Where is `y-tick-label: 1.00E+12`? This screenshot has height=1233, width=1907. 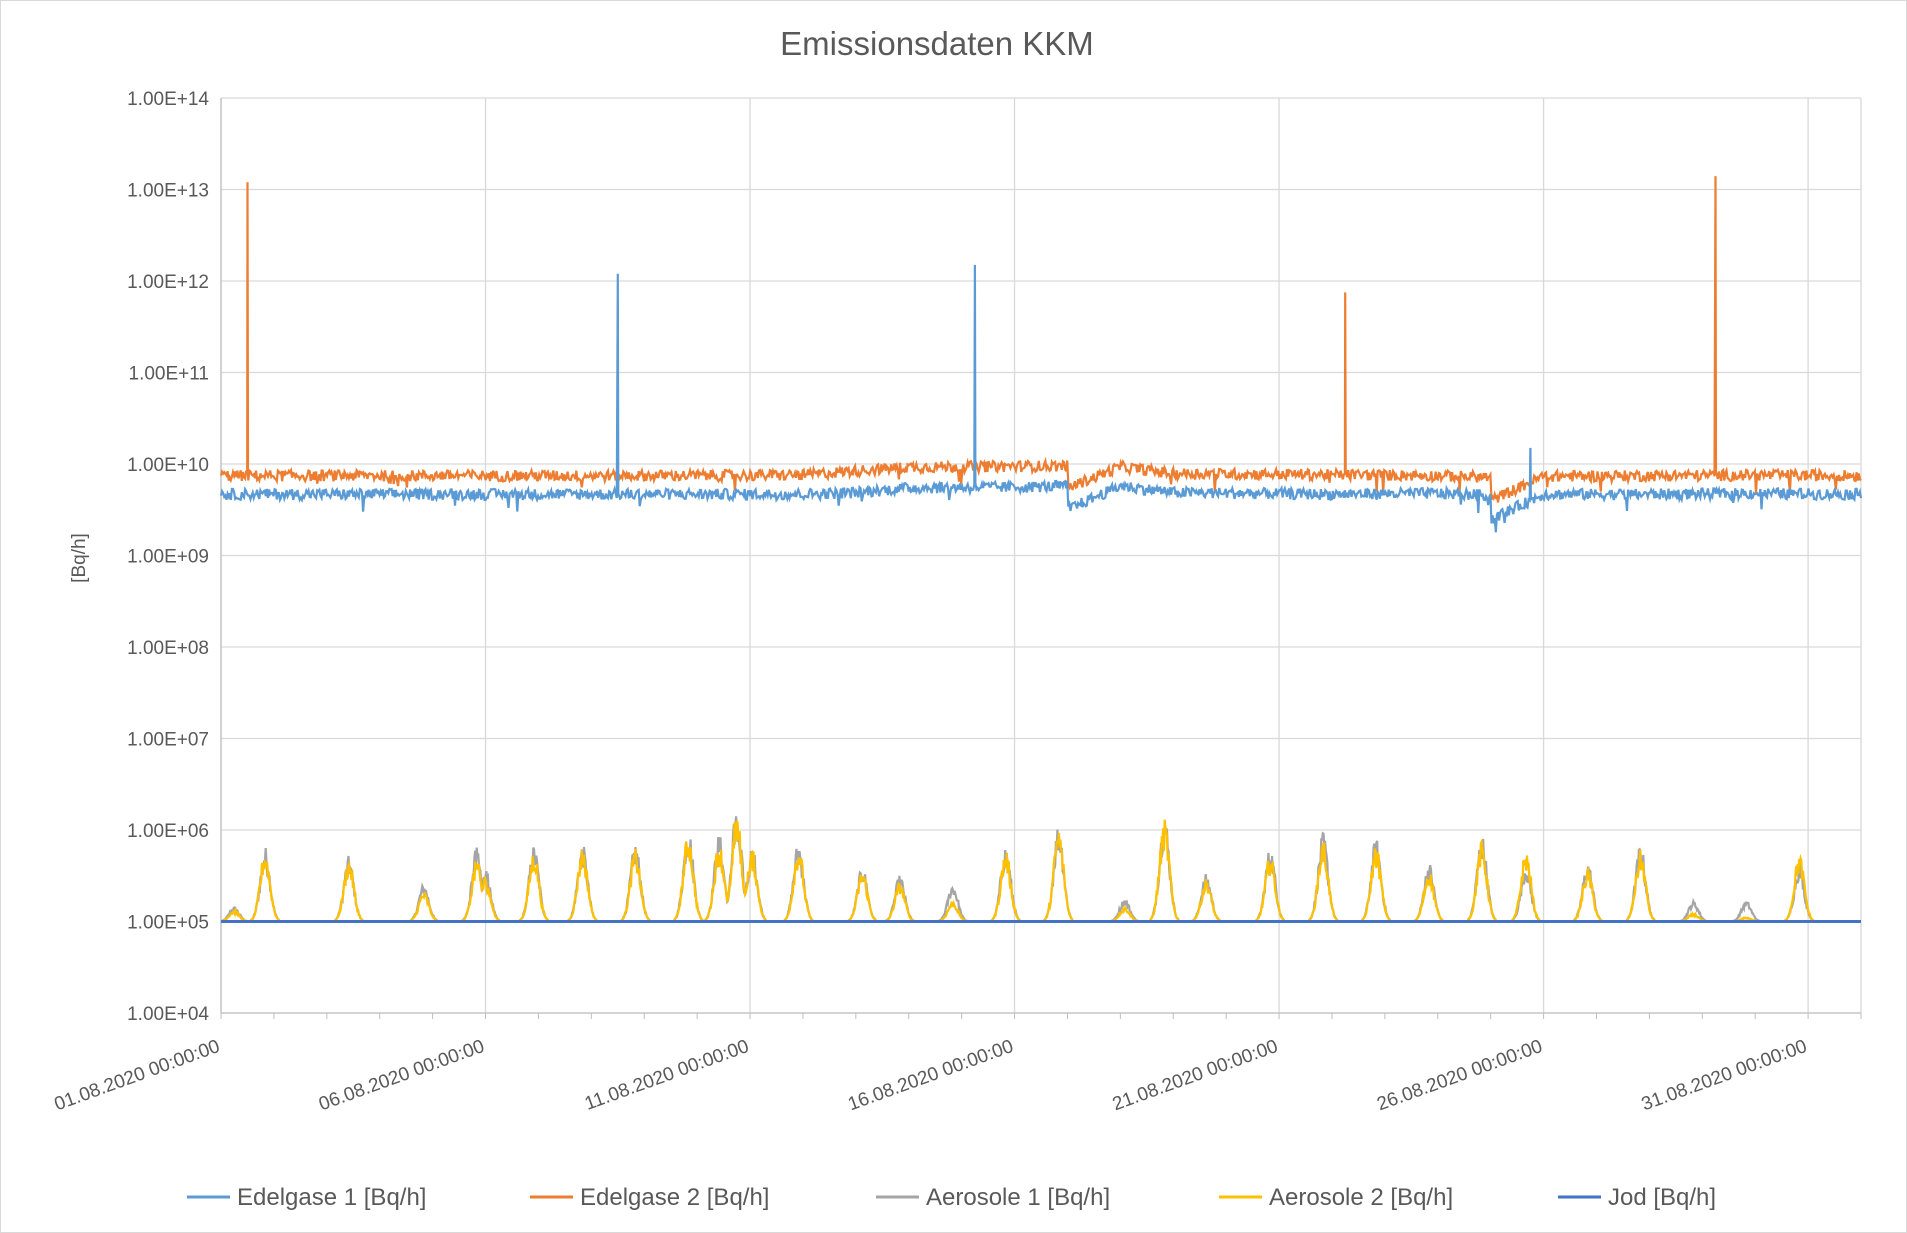
y-tick-label: 1.00E+12 is located at coordinates (168, 282).